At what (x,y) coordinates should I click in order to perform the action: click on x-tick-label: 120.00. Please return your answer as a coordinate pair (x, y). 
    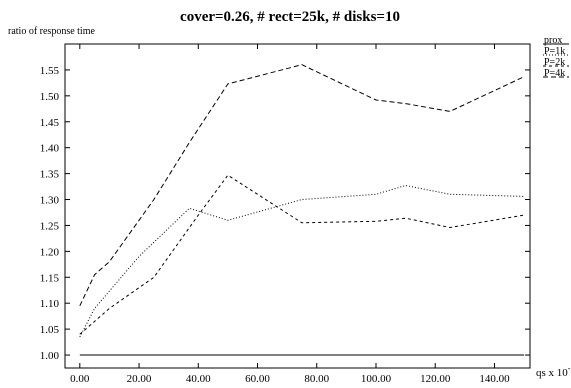
    Looking at the image, I should click on (435, 379).